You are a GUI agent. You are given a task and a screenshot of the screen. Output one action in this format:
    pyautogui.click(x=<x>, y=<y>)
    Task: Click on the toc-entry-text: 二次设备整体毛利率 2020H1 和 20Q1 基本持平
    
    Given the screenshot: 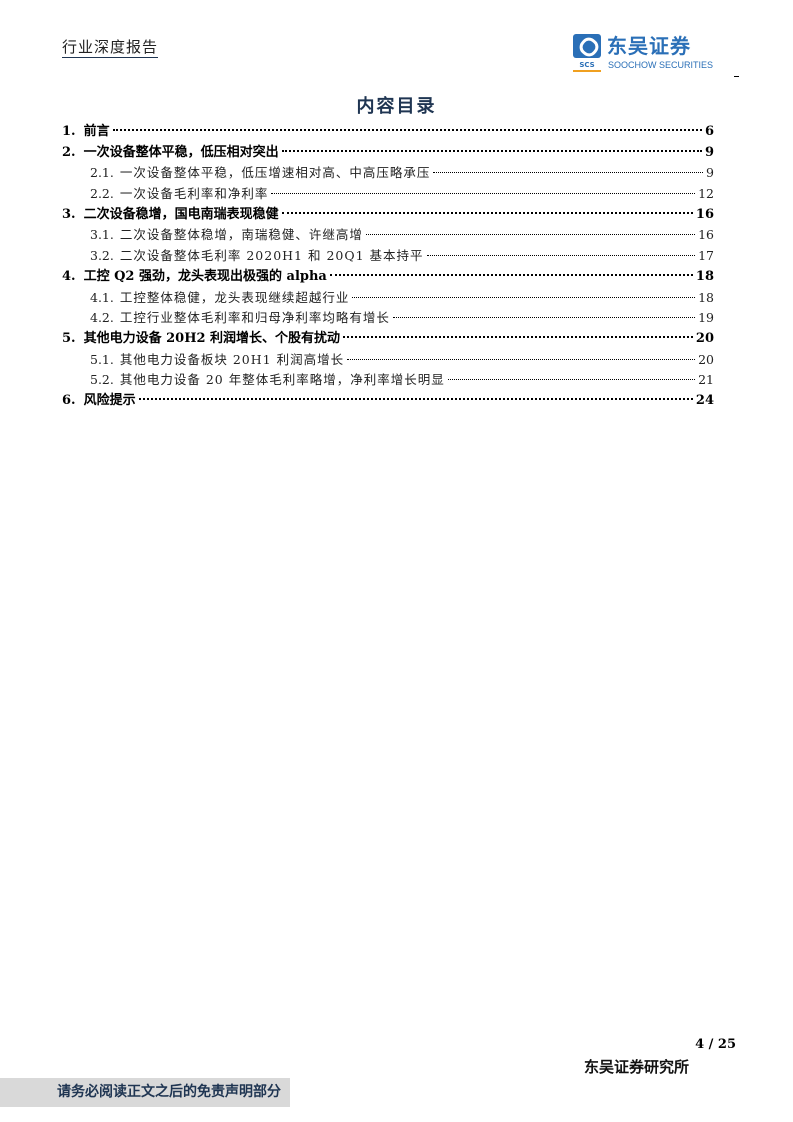 What is the action you would take?
    pyautogui.click(x=271, y=256)
    